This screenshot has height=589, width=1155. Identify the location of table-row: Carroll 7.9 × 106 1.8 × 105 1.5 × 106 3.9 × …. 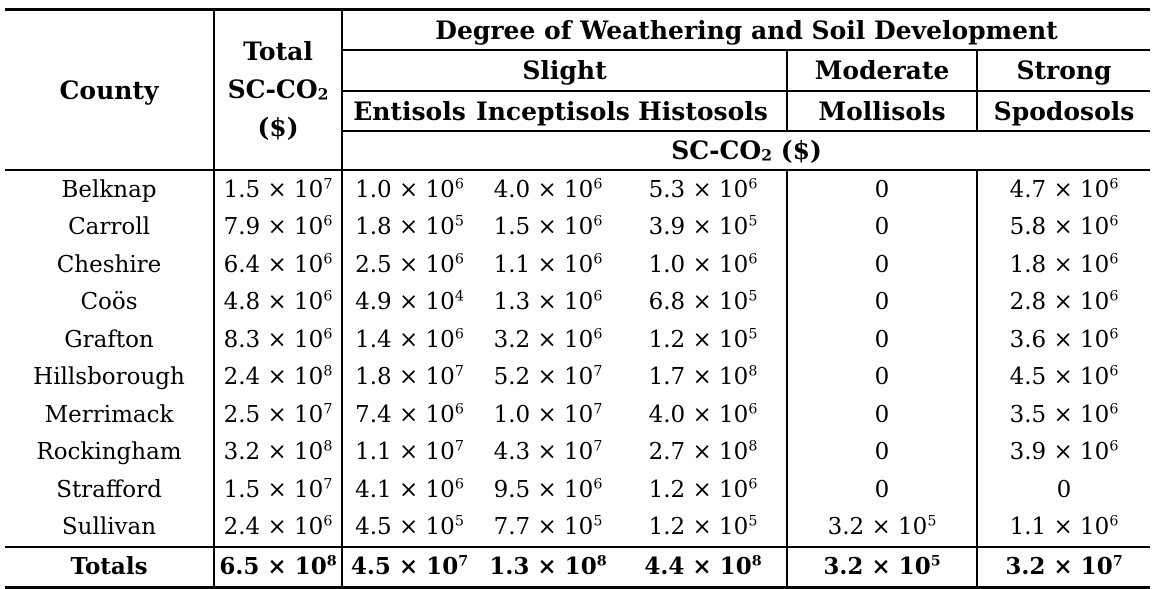
(577, 227).